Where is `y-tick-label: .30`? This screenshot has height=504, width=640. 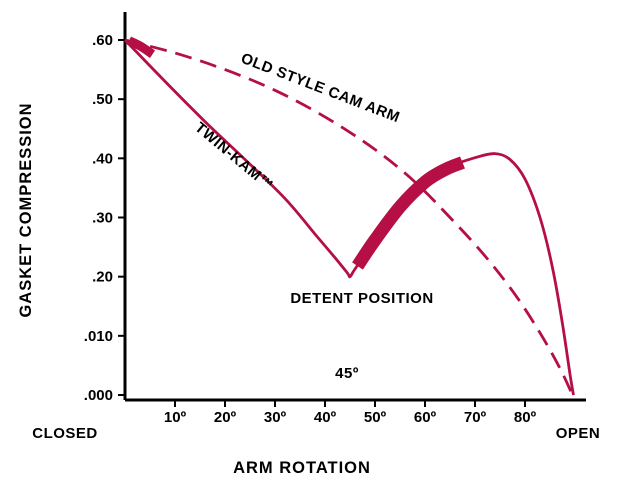 y-tick-label: .30 is located at coordinates (102, 218).